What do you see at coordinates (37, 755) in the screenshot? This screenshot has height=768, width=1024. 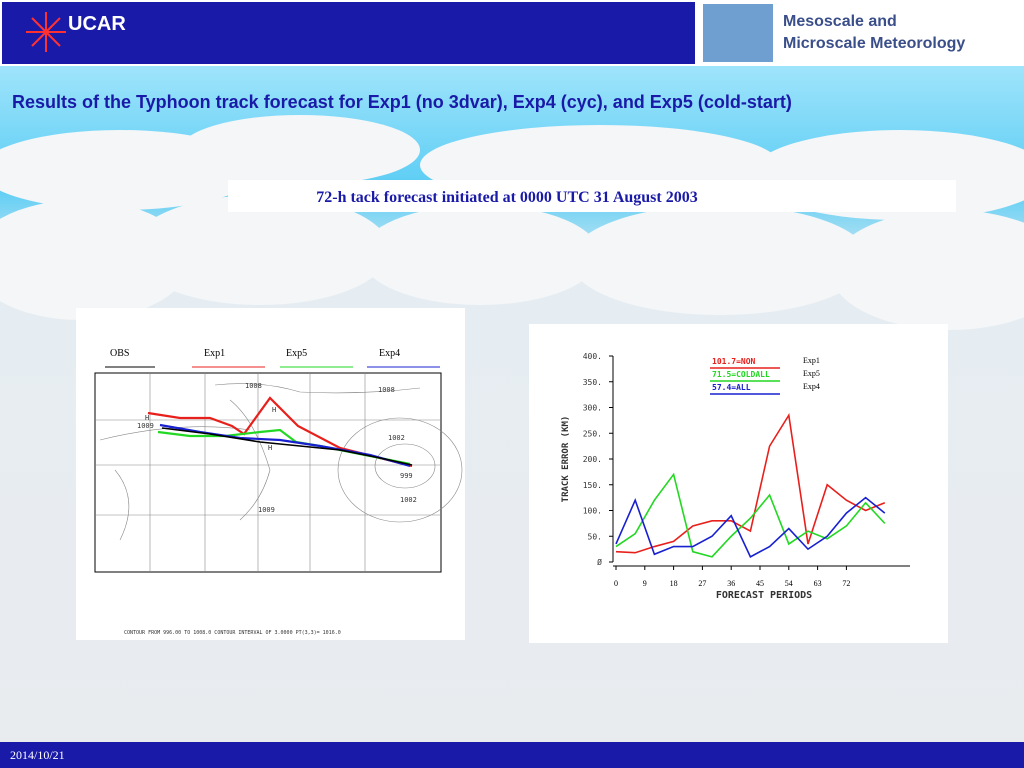 I see `footer-date: 2014/10/21` at bounding box center [37, 755].